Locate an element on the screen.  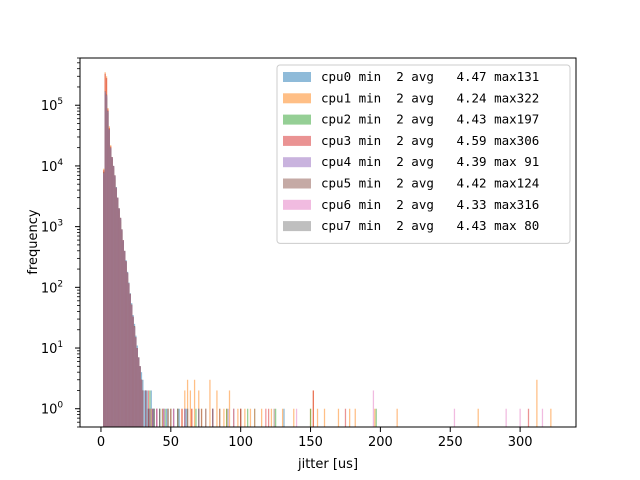
legend-entry: cpu0 min 2 avg 4.47 max131 is located at coordinates (430, 76).